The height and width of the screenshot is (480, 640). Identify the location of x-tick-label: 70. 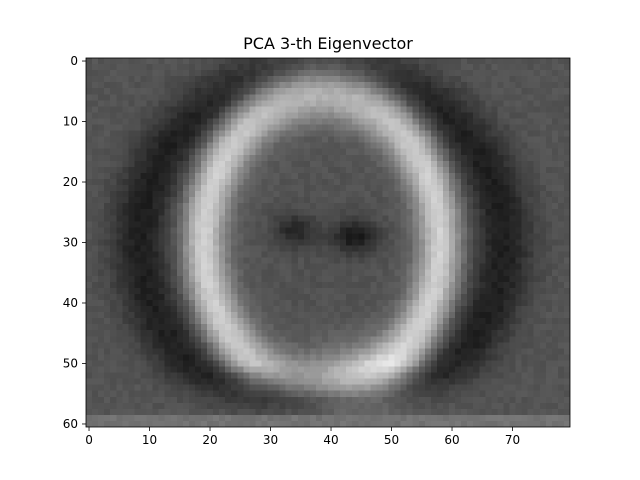
(512, 440).